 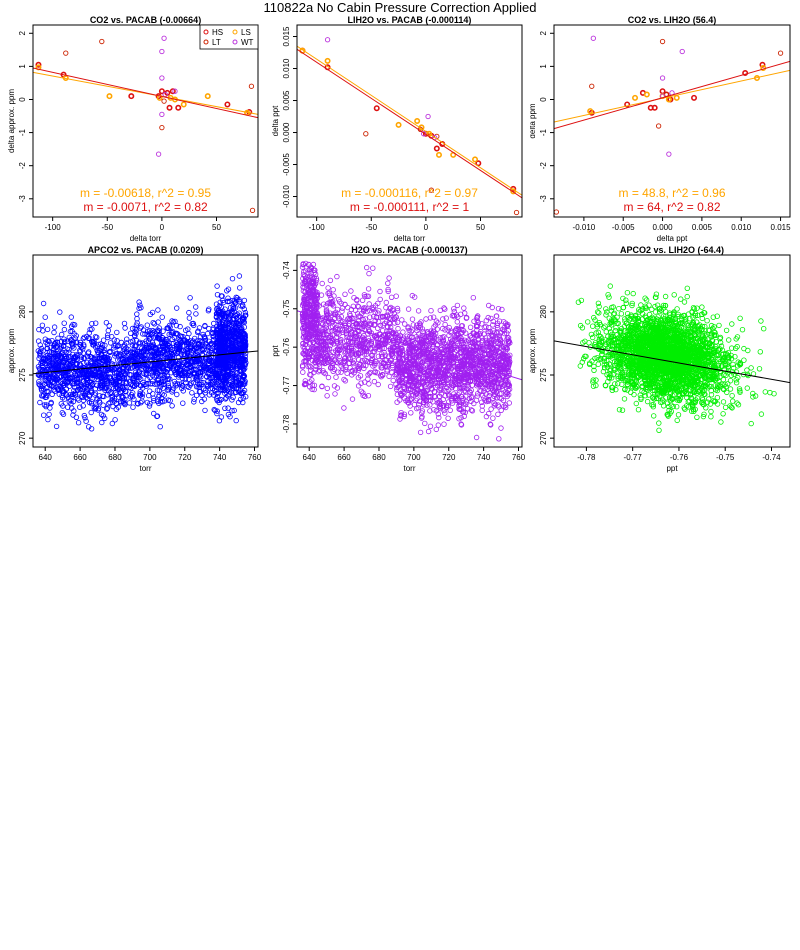 I want to click on data-point-lt, so click(x=252, y=210).